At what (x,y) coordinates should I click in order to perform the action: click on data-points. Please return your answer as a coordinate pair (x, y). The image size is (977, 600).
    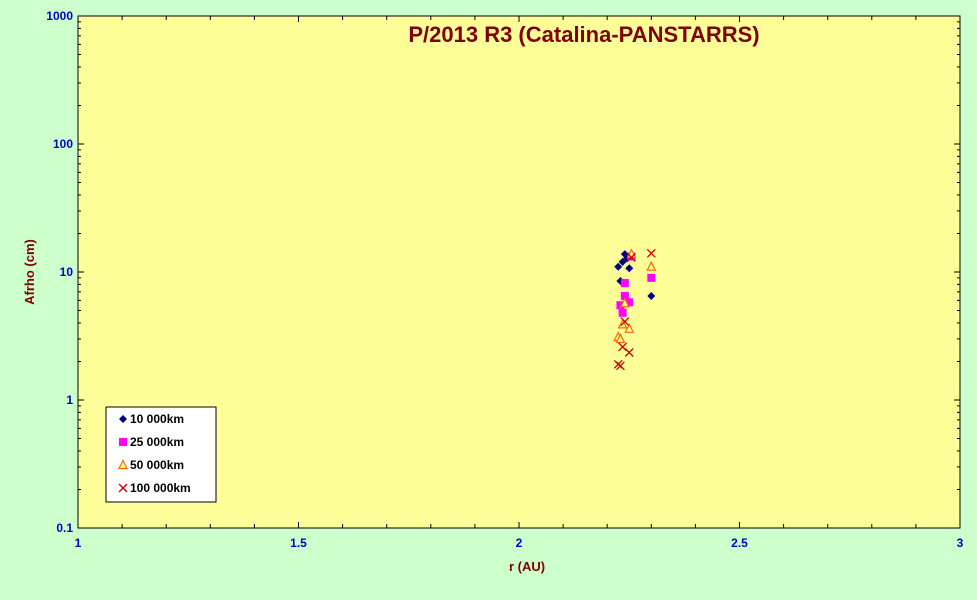
    Looking at the image, I should click on (635, 309).